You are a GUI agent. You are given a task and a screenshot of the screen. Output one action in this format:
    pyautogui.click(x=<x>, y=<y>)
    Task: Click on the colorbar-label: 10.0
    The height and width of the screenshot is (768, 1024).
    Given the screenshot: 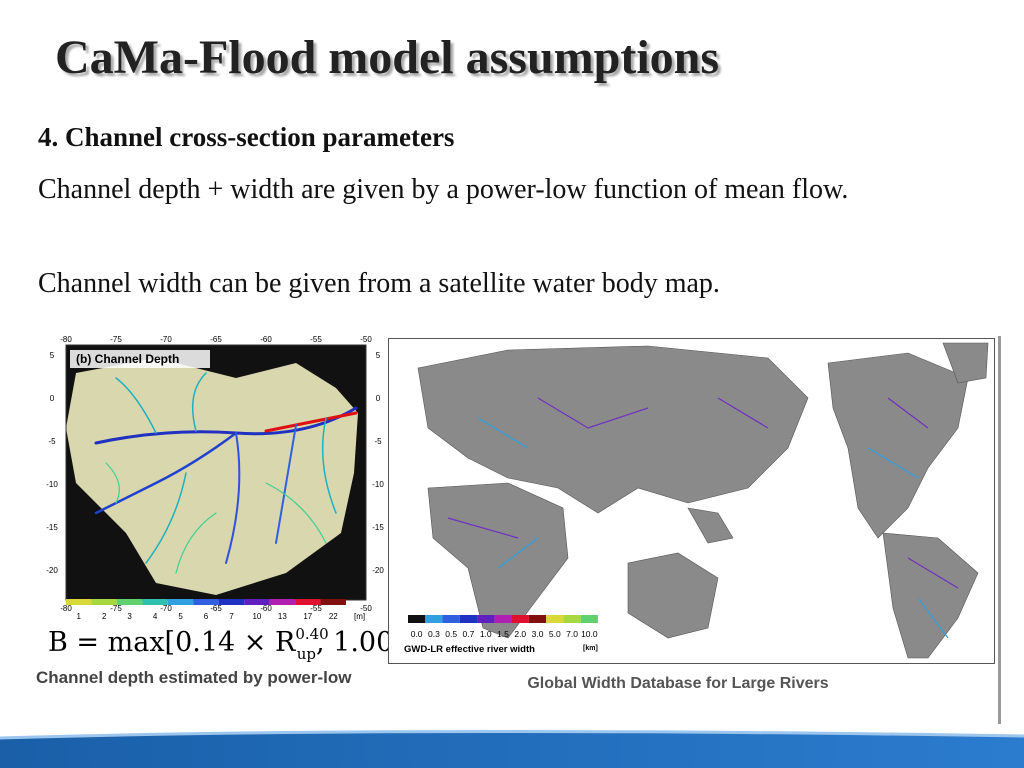 What is the action you would take?
    pyautogui.click(x=589, y=634)
    